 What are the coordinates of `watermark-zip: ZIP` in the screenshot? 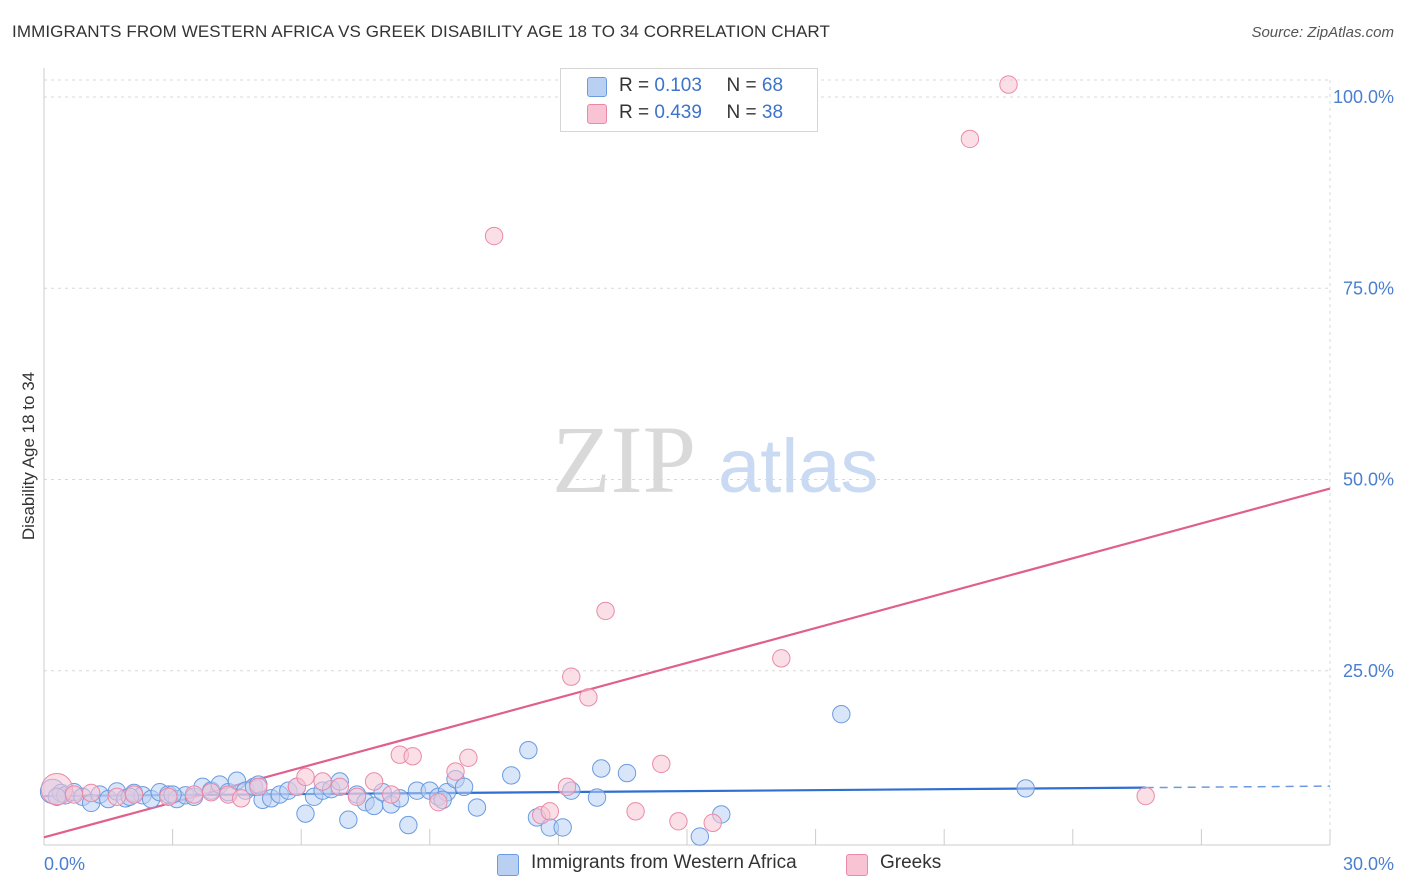 It's located at (624, 459).